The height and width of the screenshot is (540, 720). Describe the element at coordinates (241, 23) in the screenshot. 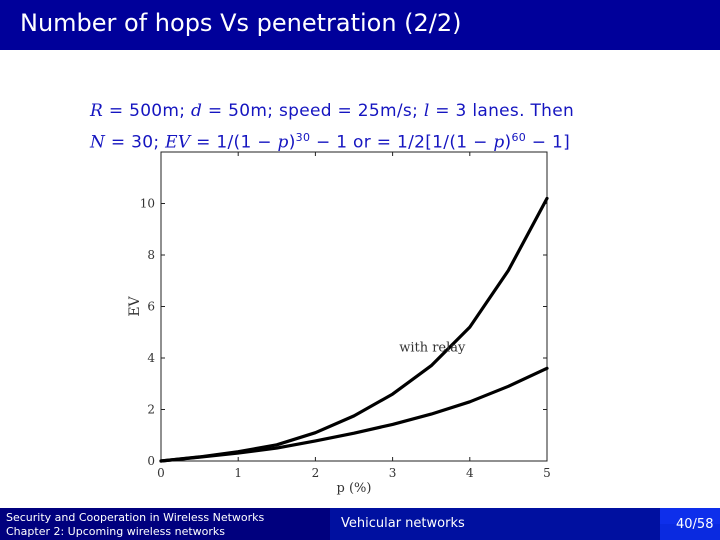

I see `slide-title: Number of hops Vs penetration (2/2)` at that location.